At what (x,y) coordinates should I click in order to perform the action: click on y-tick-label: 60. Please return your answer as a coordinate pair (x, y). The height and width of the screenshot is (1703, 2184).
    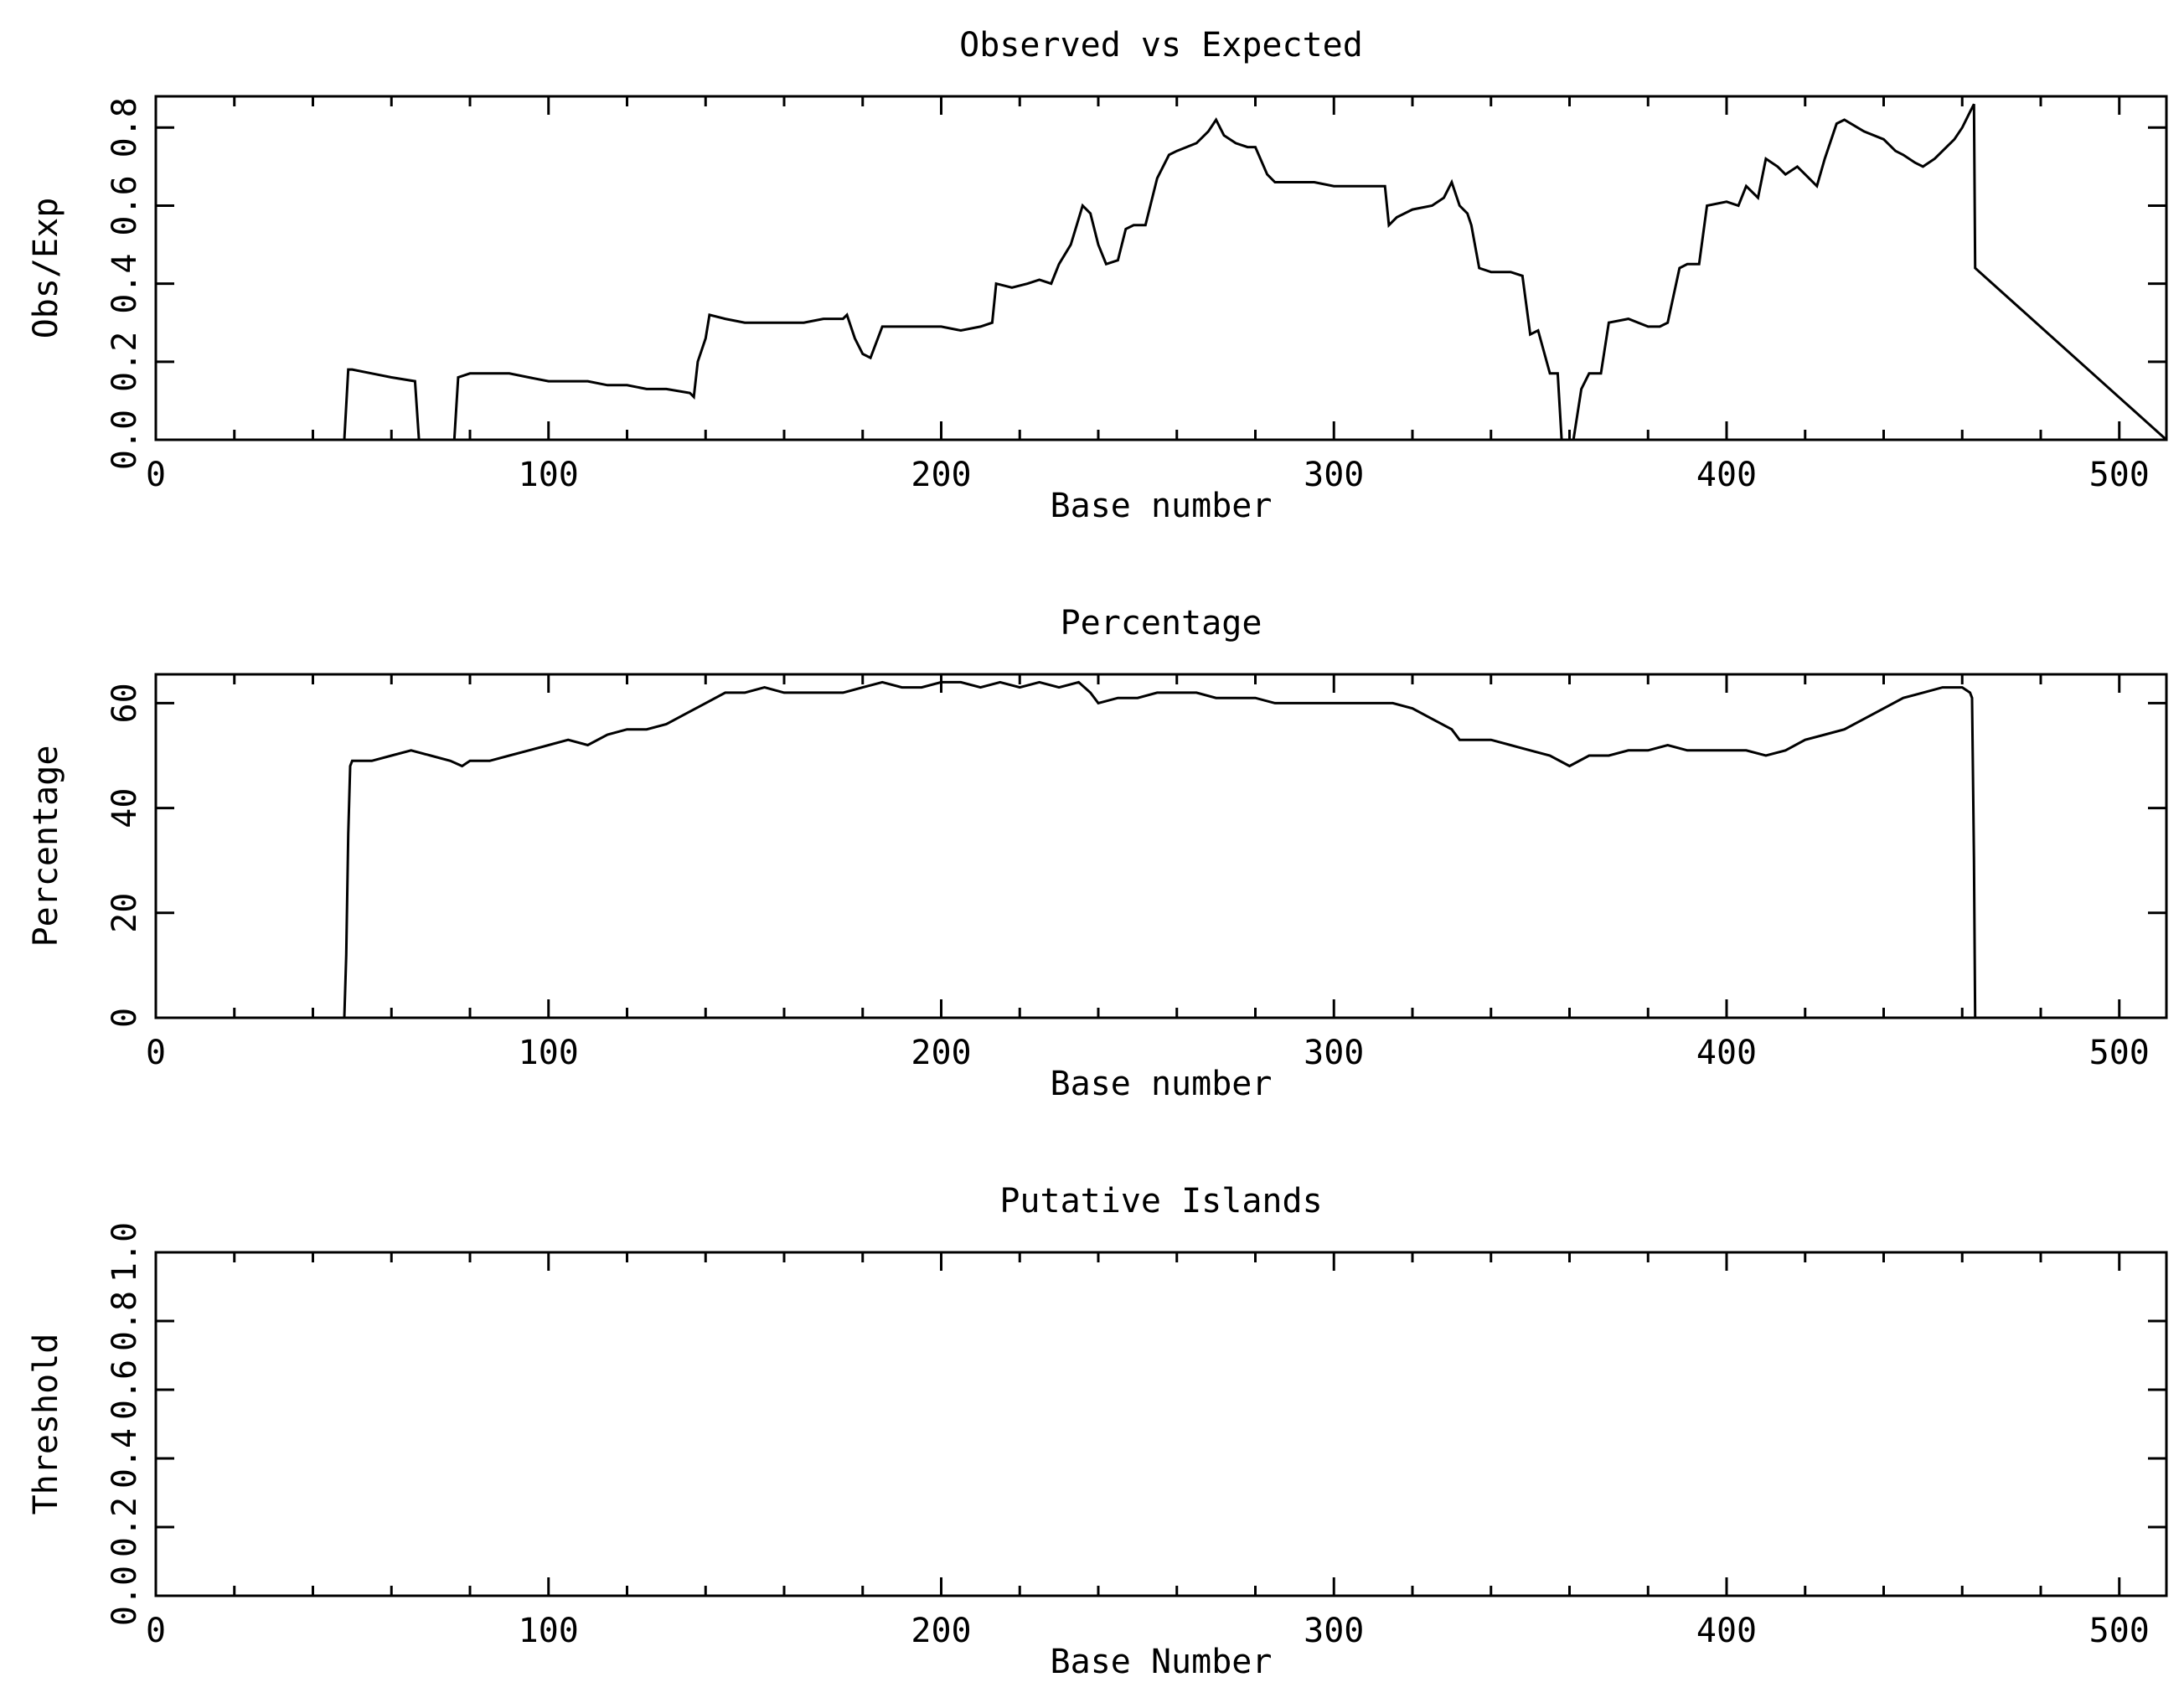
    Looking at the image, I should click on (125, 703).